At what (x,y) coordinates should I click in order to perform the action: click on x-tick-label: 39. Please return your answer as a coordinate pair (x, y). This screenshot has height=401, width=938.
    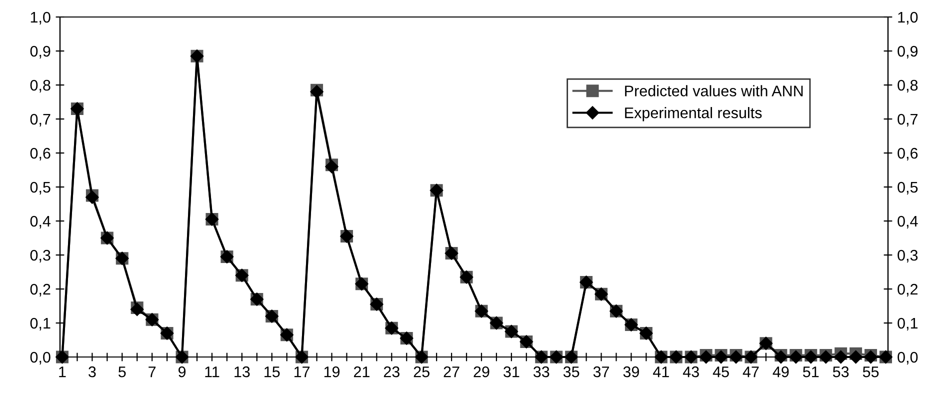
    Looking at the image, I should click on (631, 372).